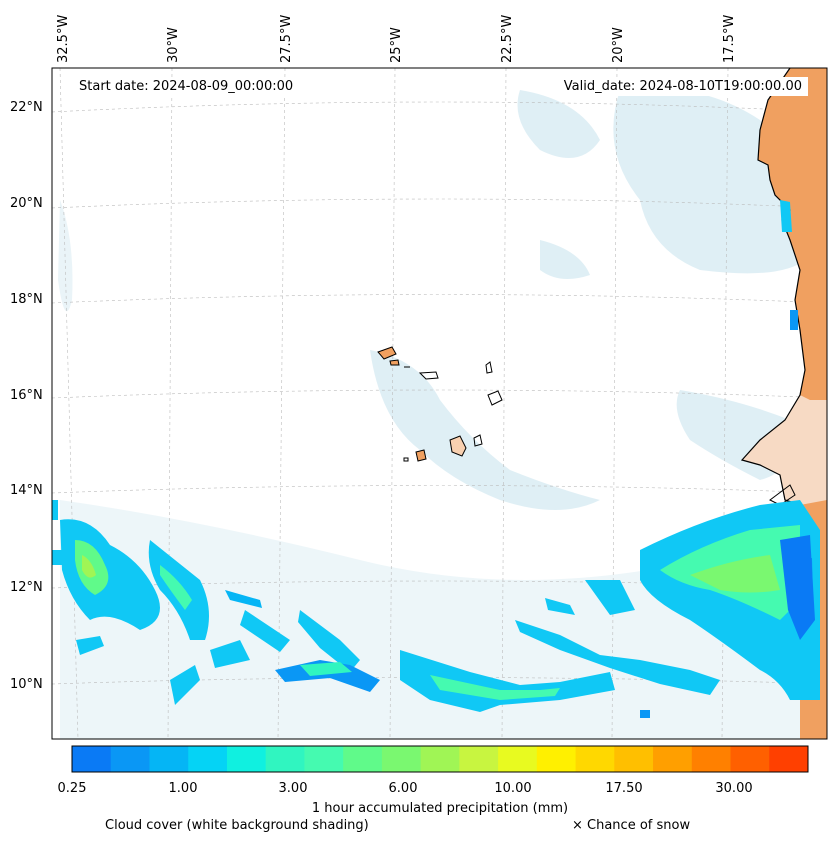 The image size is (837, 844). I want to click on lat-label: 12°N, so click(26, 587).